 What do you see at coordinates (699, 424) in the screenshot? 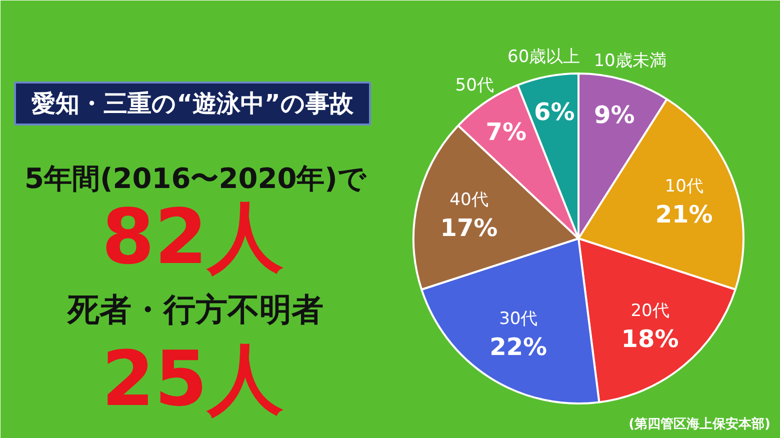
I see `text: (第四管区海上保安本部)` at bounding box center [699, 424].